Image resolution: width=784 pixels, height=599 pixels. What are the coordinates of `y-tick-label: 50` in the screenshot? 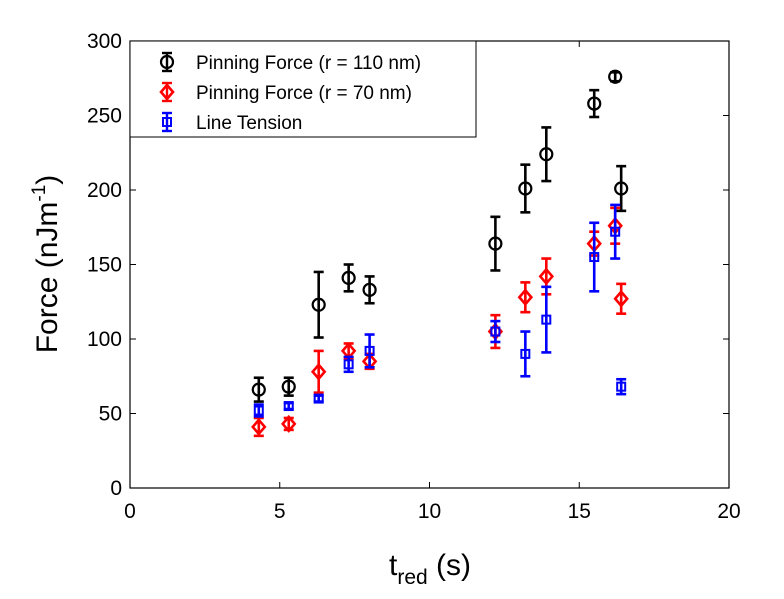 It's located at (110, 414).